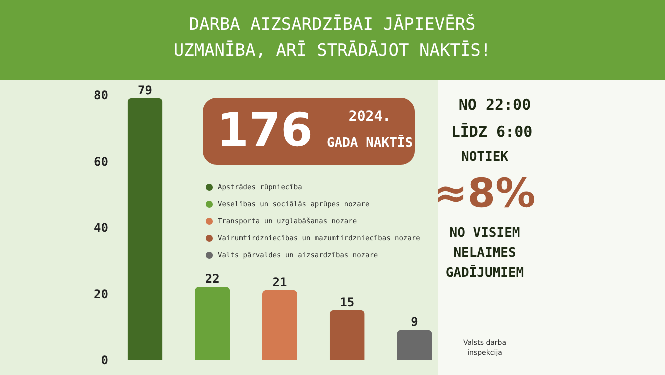 The width and height of the screenshot is (665, 375). Describe the element at coordinates (101, 294) in the screenshot. I see `y-tick-label: 20` at that location.